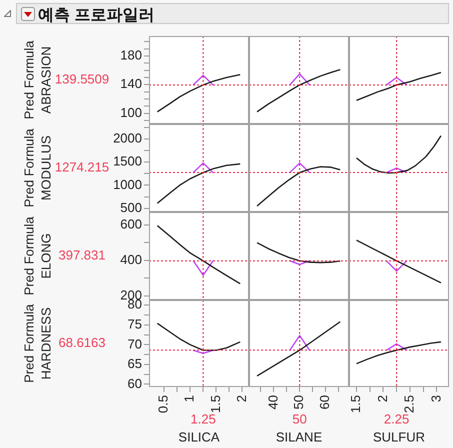 Image resolution: width=453 pixels, height=448 pixels. I want to click on text: 68.6163, so click(82, 342).